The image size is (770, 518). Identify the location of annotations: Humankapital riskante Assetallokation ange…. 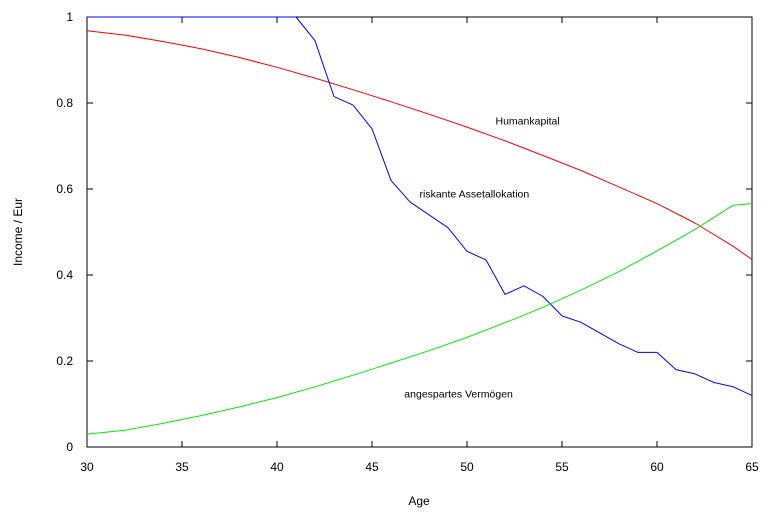
(481, 258).